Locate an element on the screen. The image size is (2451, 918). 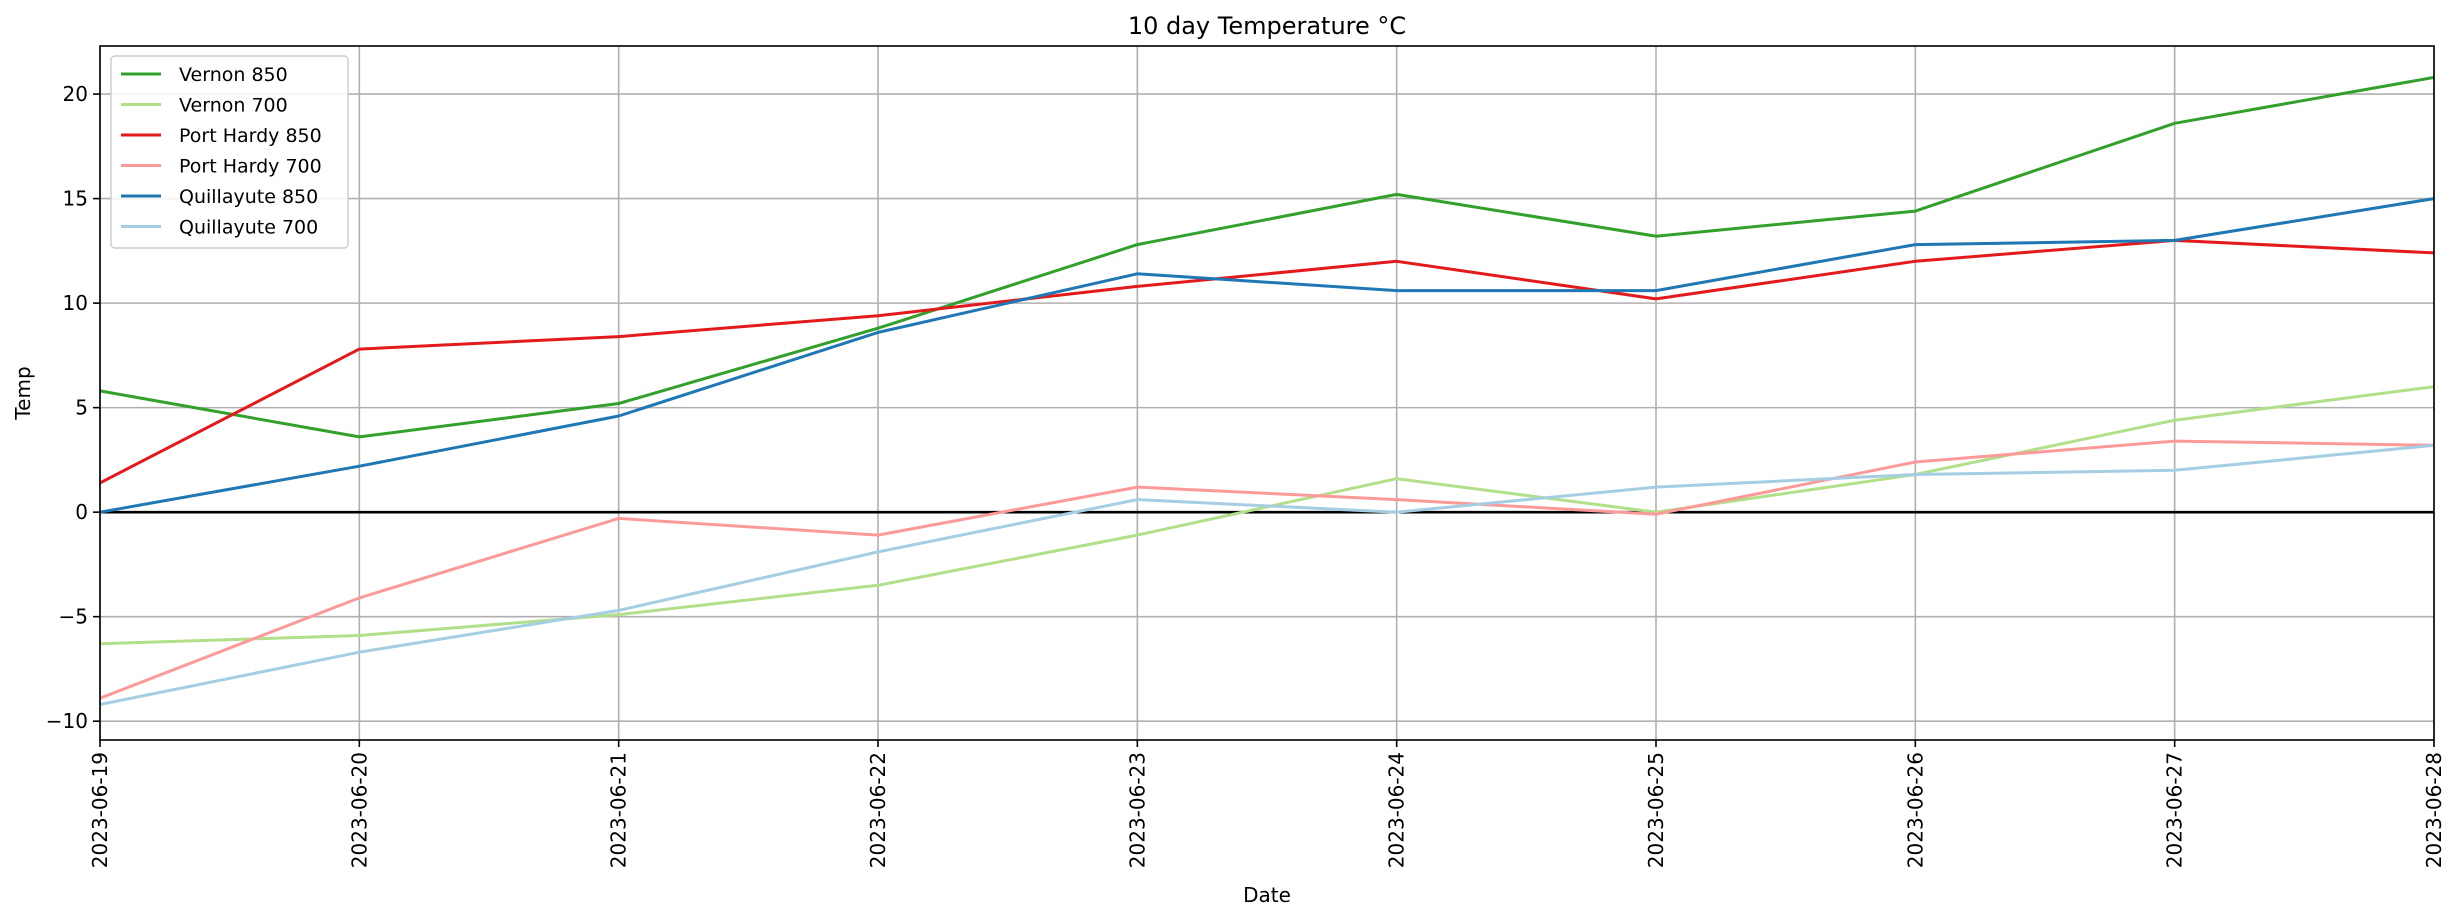
x-tick-label: 2023-06-26 is located at coordinates (1915, 810).